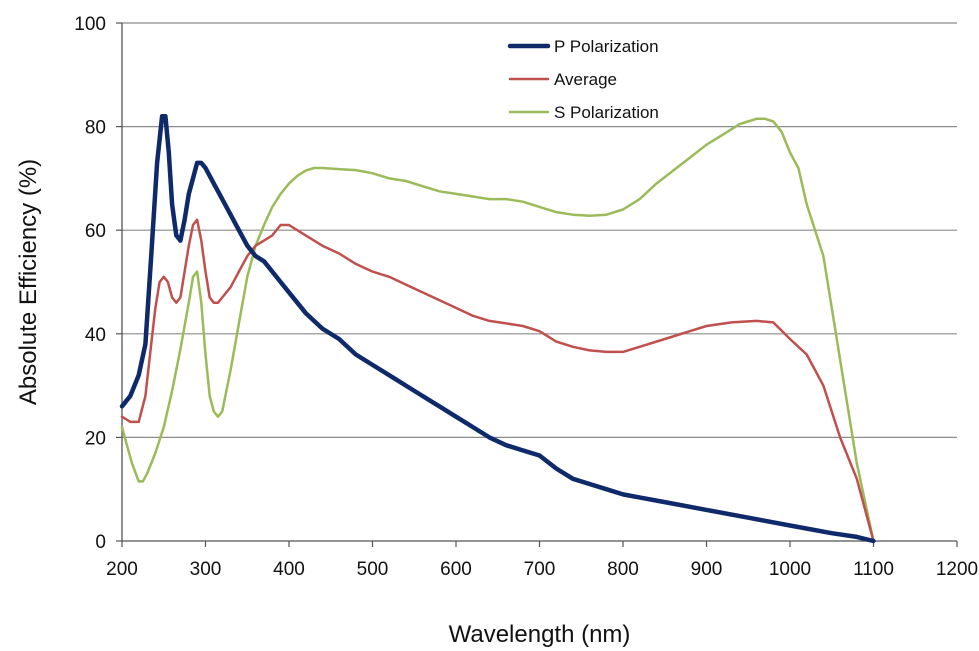 This screenshot has width=979, height=651. Describe the element at coordinates (95, 128) in the screenshot. I see `y-tick-label-80: 80` at that location.